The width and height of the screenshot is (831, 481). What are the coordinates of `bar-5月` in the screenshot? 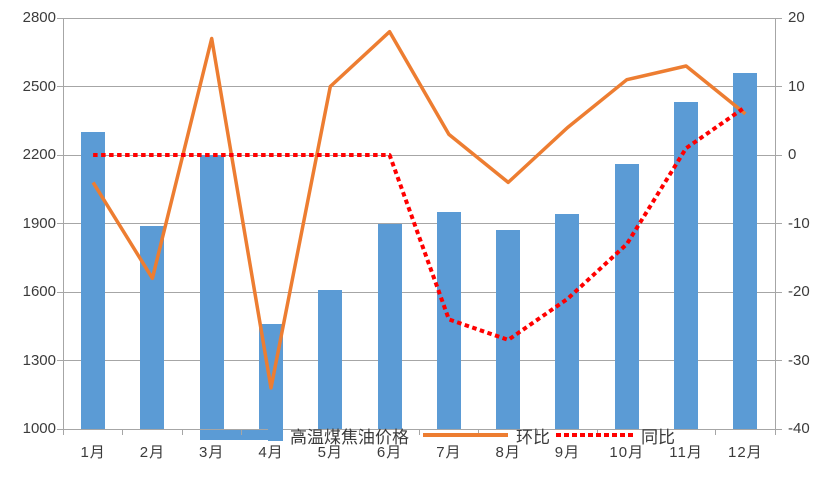 It's located at (330, 359).